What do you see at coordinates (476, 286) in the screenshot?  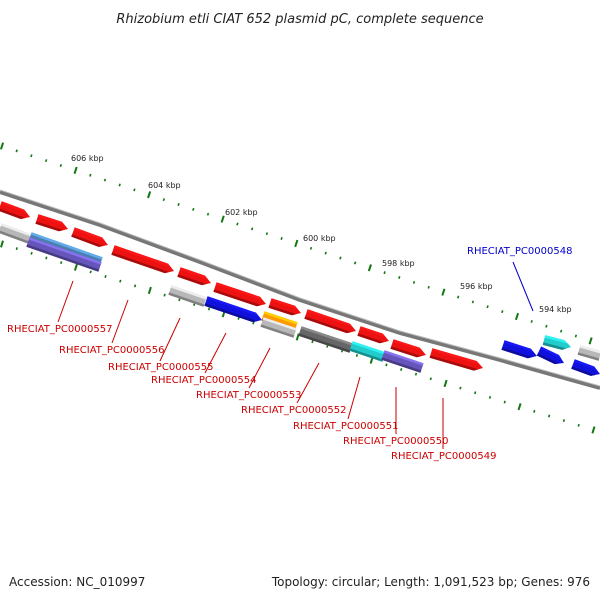 I see `scale-label-596: 596 kbp` at bounding box center [476, 286].